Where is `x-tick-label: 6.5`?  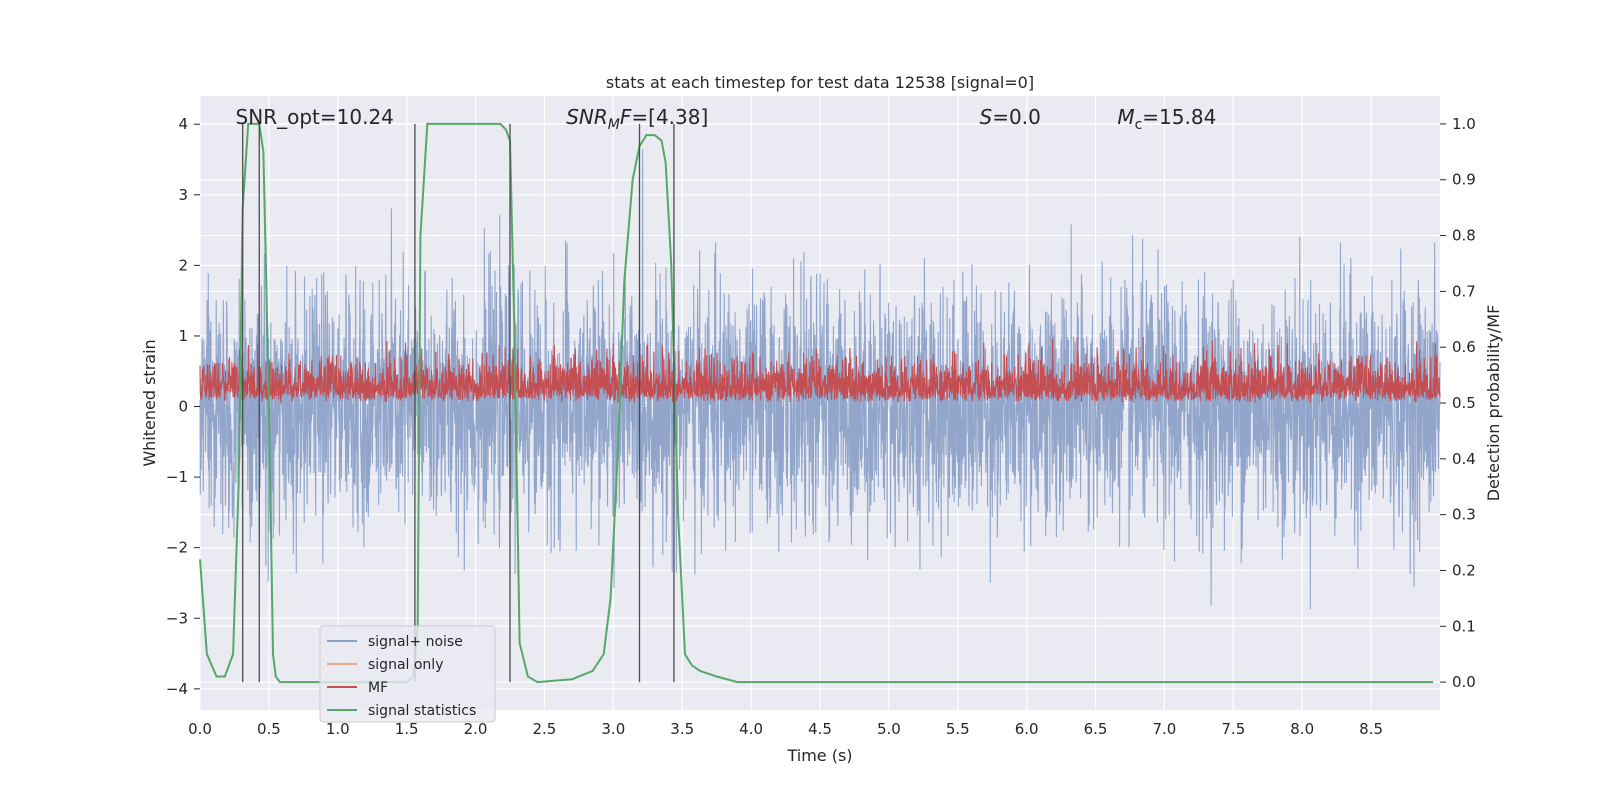
x-tick-label: 6.5 is located at coordinates (1096, 729).